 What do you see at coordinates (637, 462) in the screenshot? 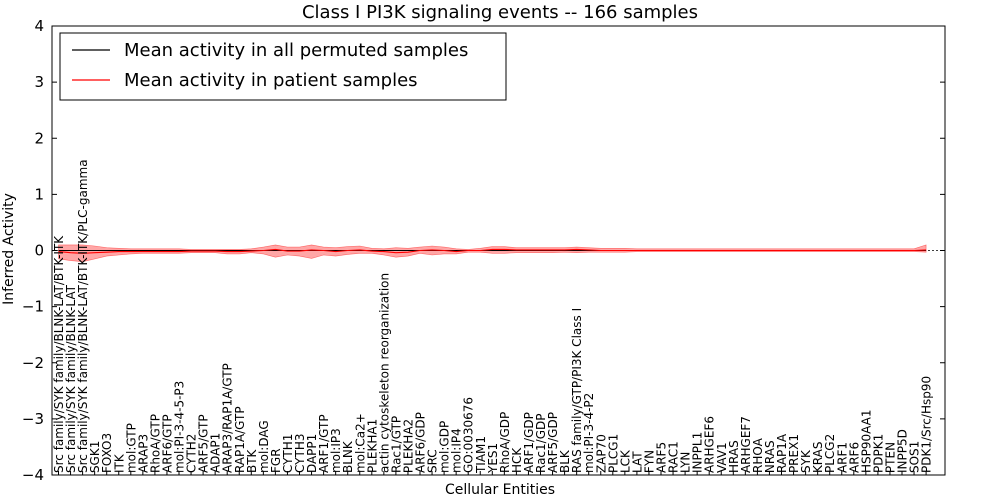
I see `x-tick-label: LAT` at bounding box center [637, 462].